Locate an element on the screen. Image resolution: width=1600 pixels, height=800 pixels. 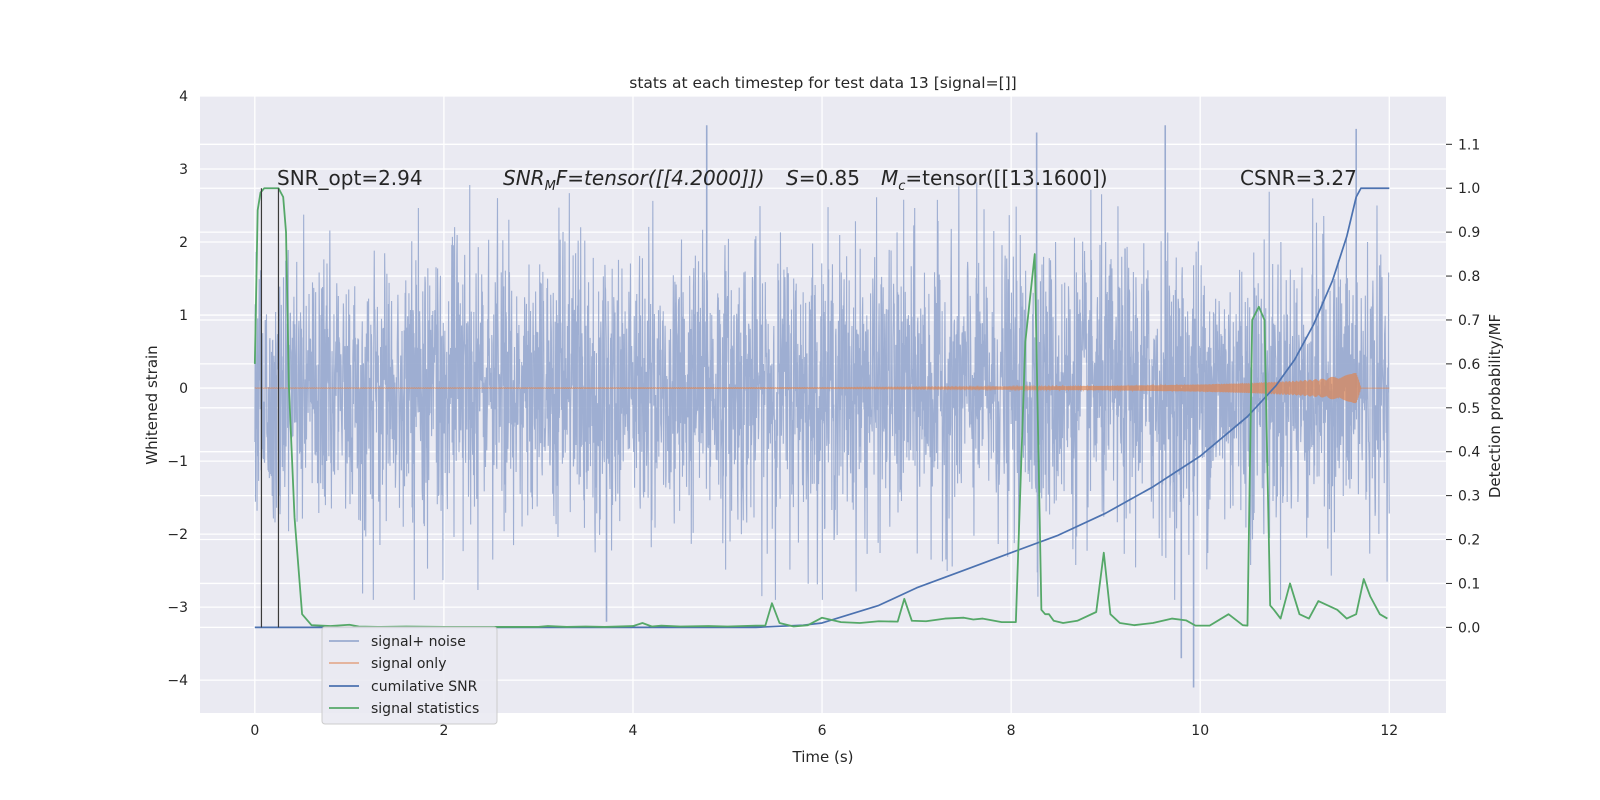
y-tick-label-left-8: −4 is located at coordinates (177, 681).